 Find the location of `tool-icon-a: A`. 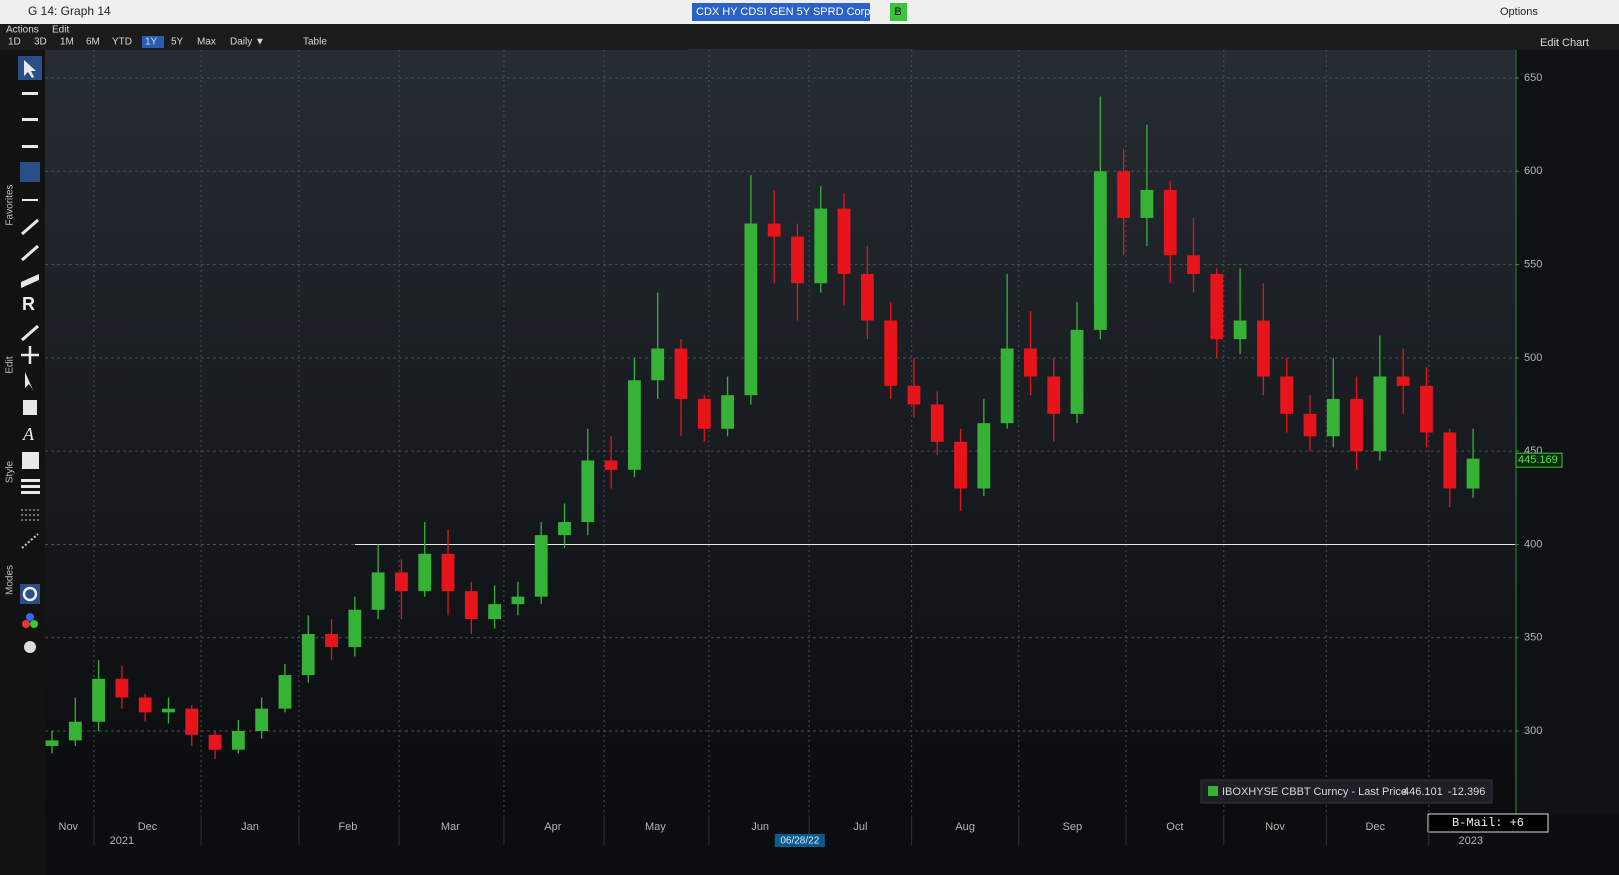

tool-icon-a: A is located at coordinates (28, 434).